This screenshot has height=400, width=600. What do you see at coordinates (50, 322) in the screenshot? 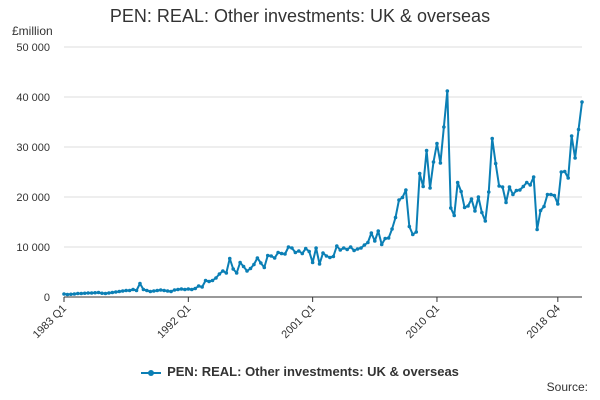
I see `x-tick-label: 1983 Q1` at bounding box center [50, 322].